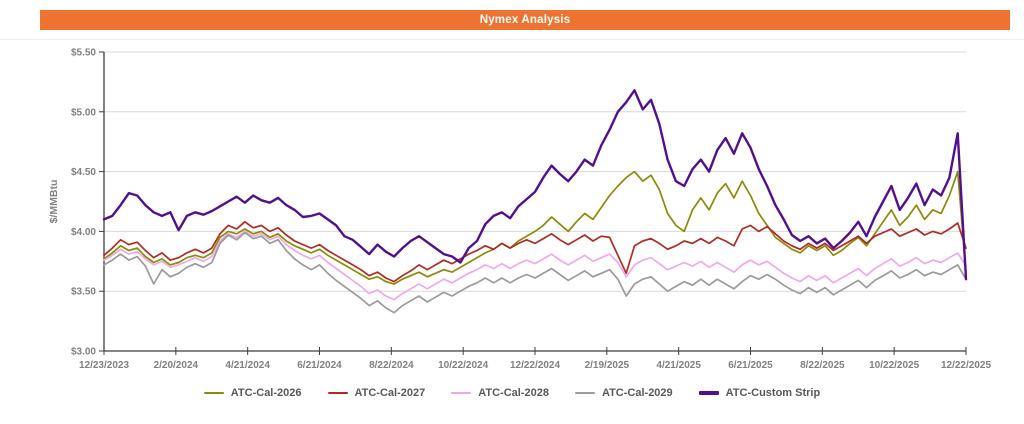 This screenshot has width=1024, height=424. Describe the element at coordinates (678, 365) in the screenshot. I see `x-tick-label: 4/21/2025` at that location.